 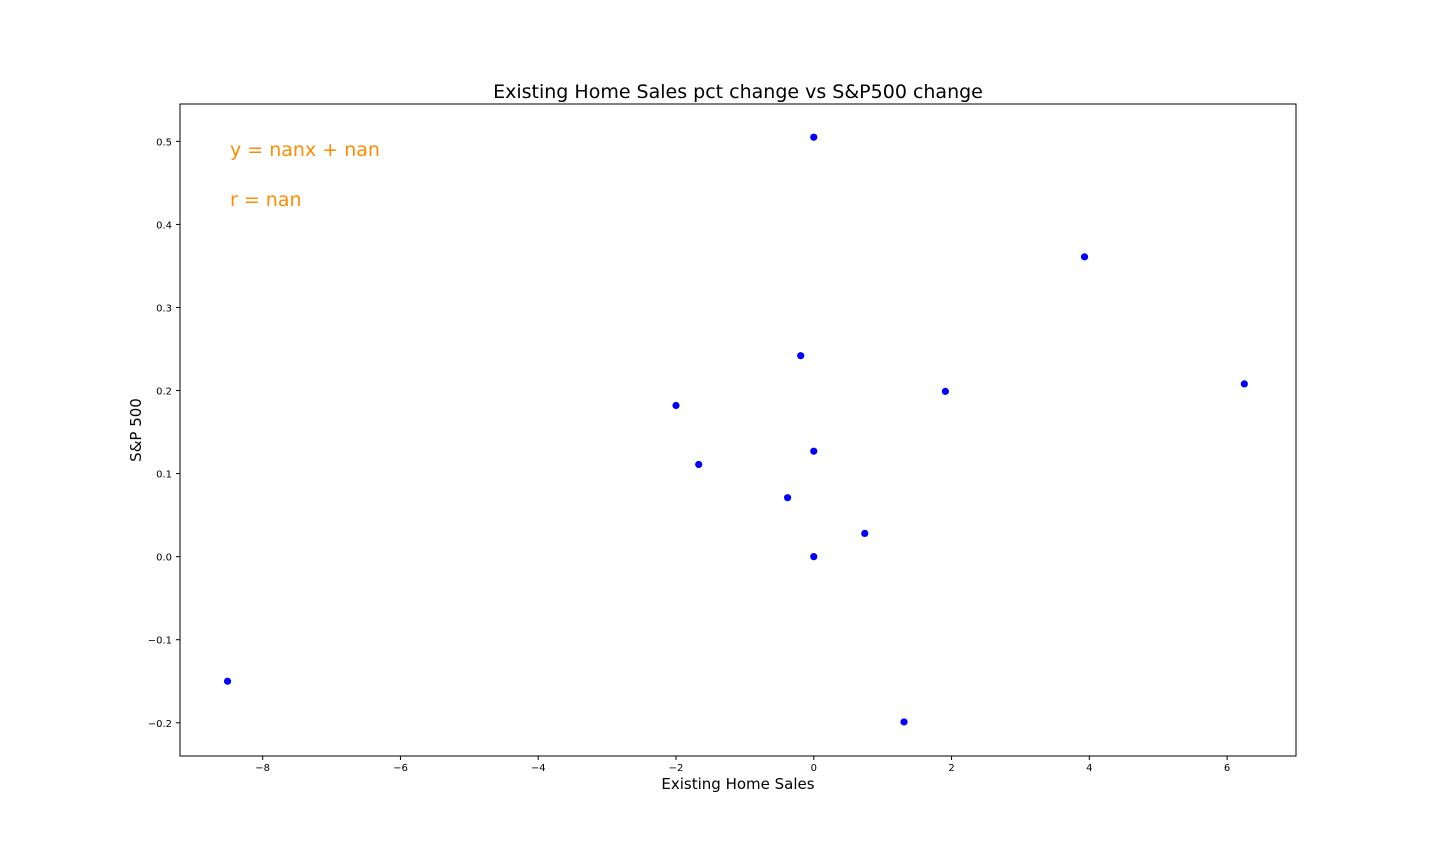 I want to click on x-tick-label: −6, so click(x=400, y=768).